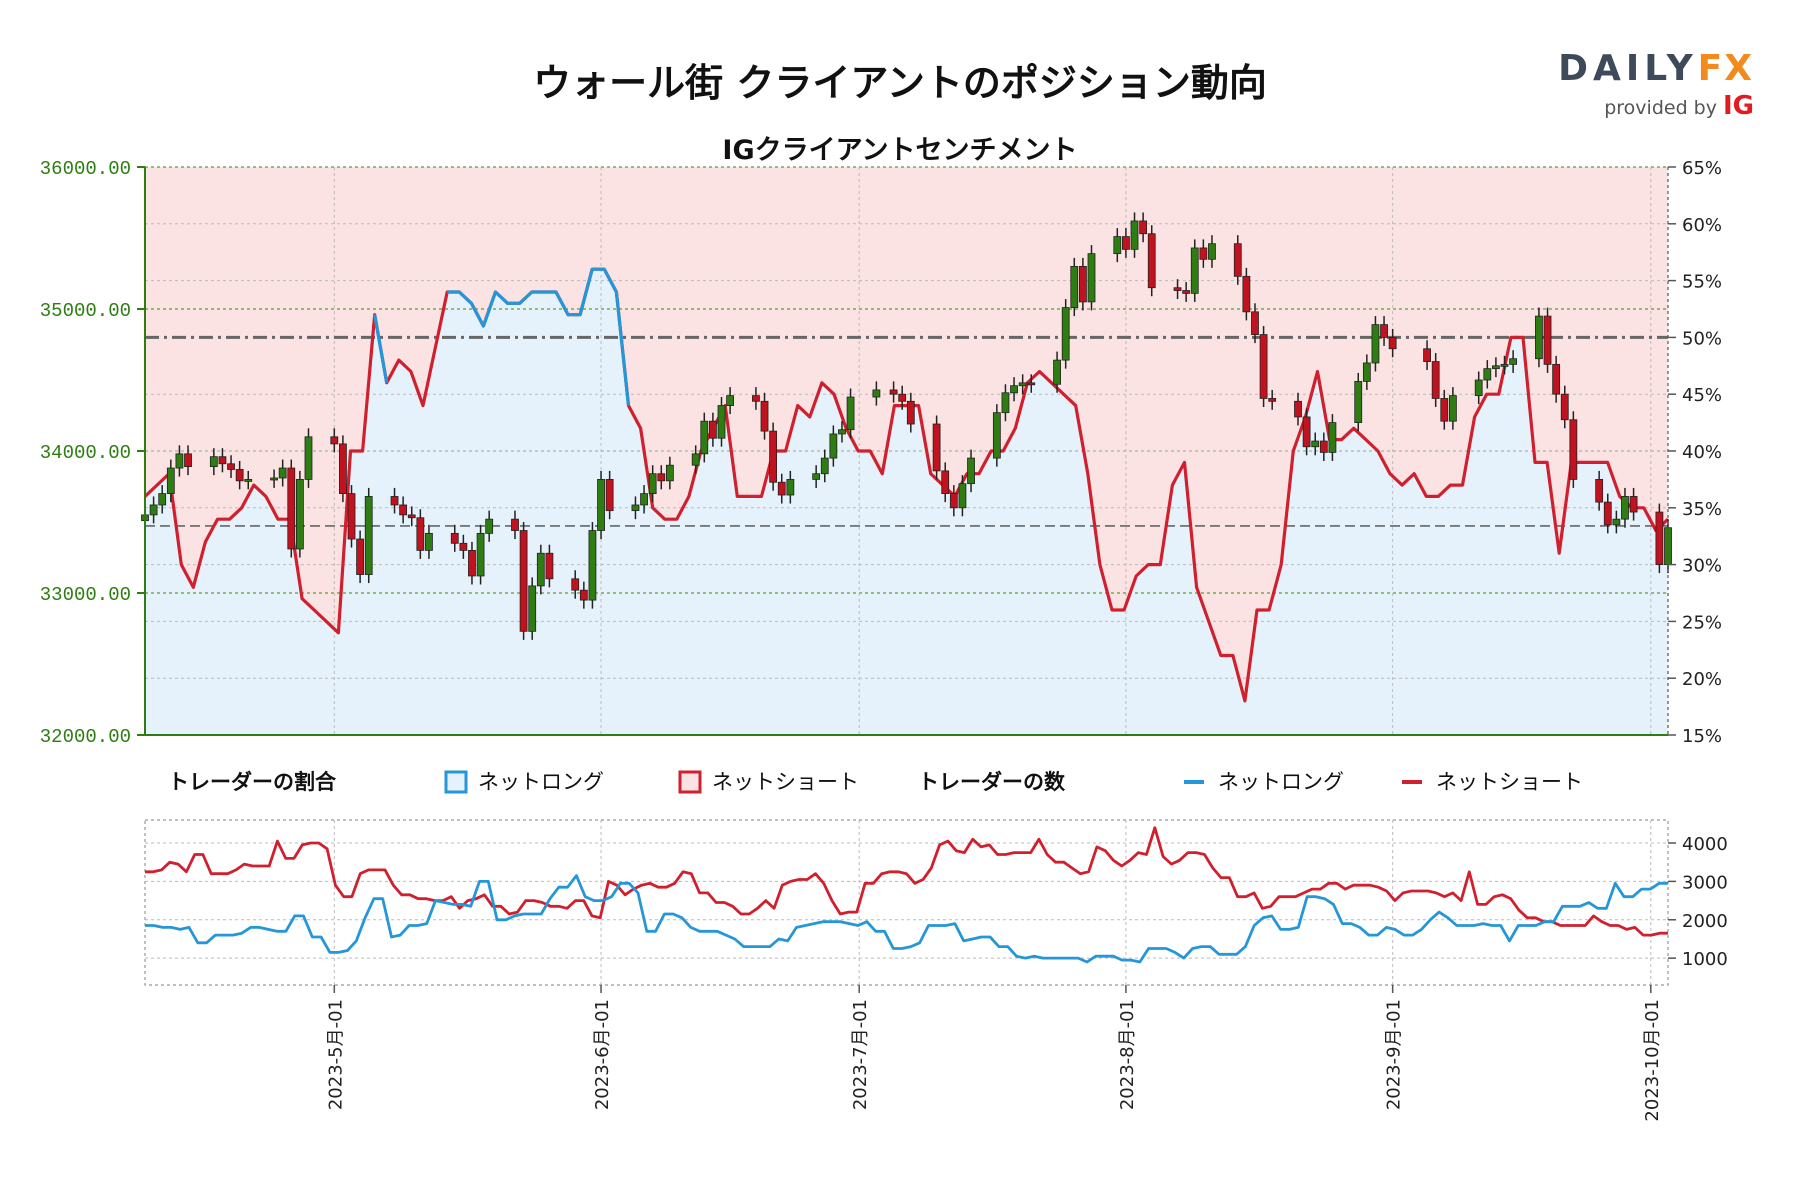 This screenshot has height=1200, width=1800. I want to click on left-tick-label: 35000.00, so click(85, 311).